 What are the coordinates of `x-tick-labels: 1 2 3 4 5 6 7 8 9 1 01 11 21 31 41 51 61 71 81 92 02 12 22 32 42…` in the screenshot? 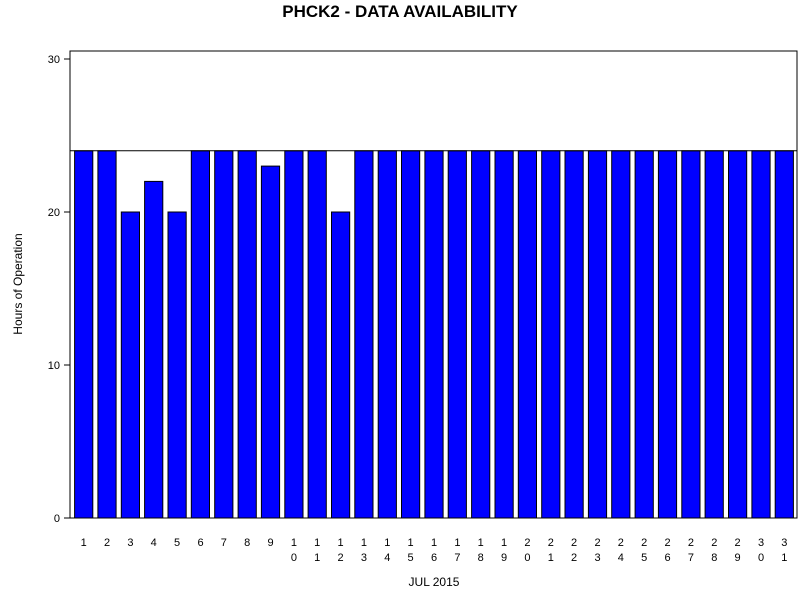 It's located at (434, 550).